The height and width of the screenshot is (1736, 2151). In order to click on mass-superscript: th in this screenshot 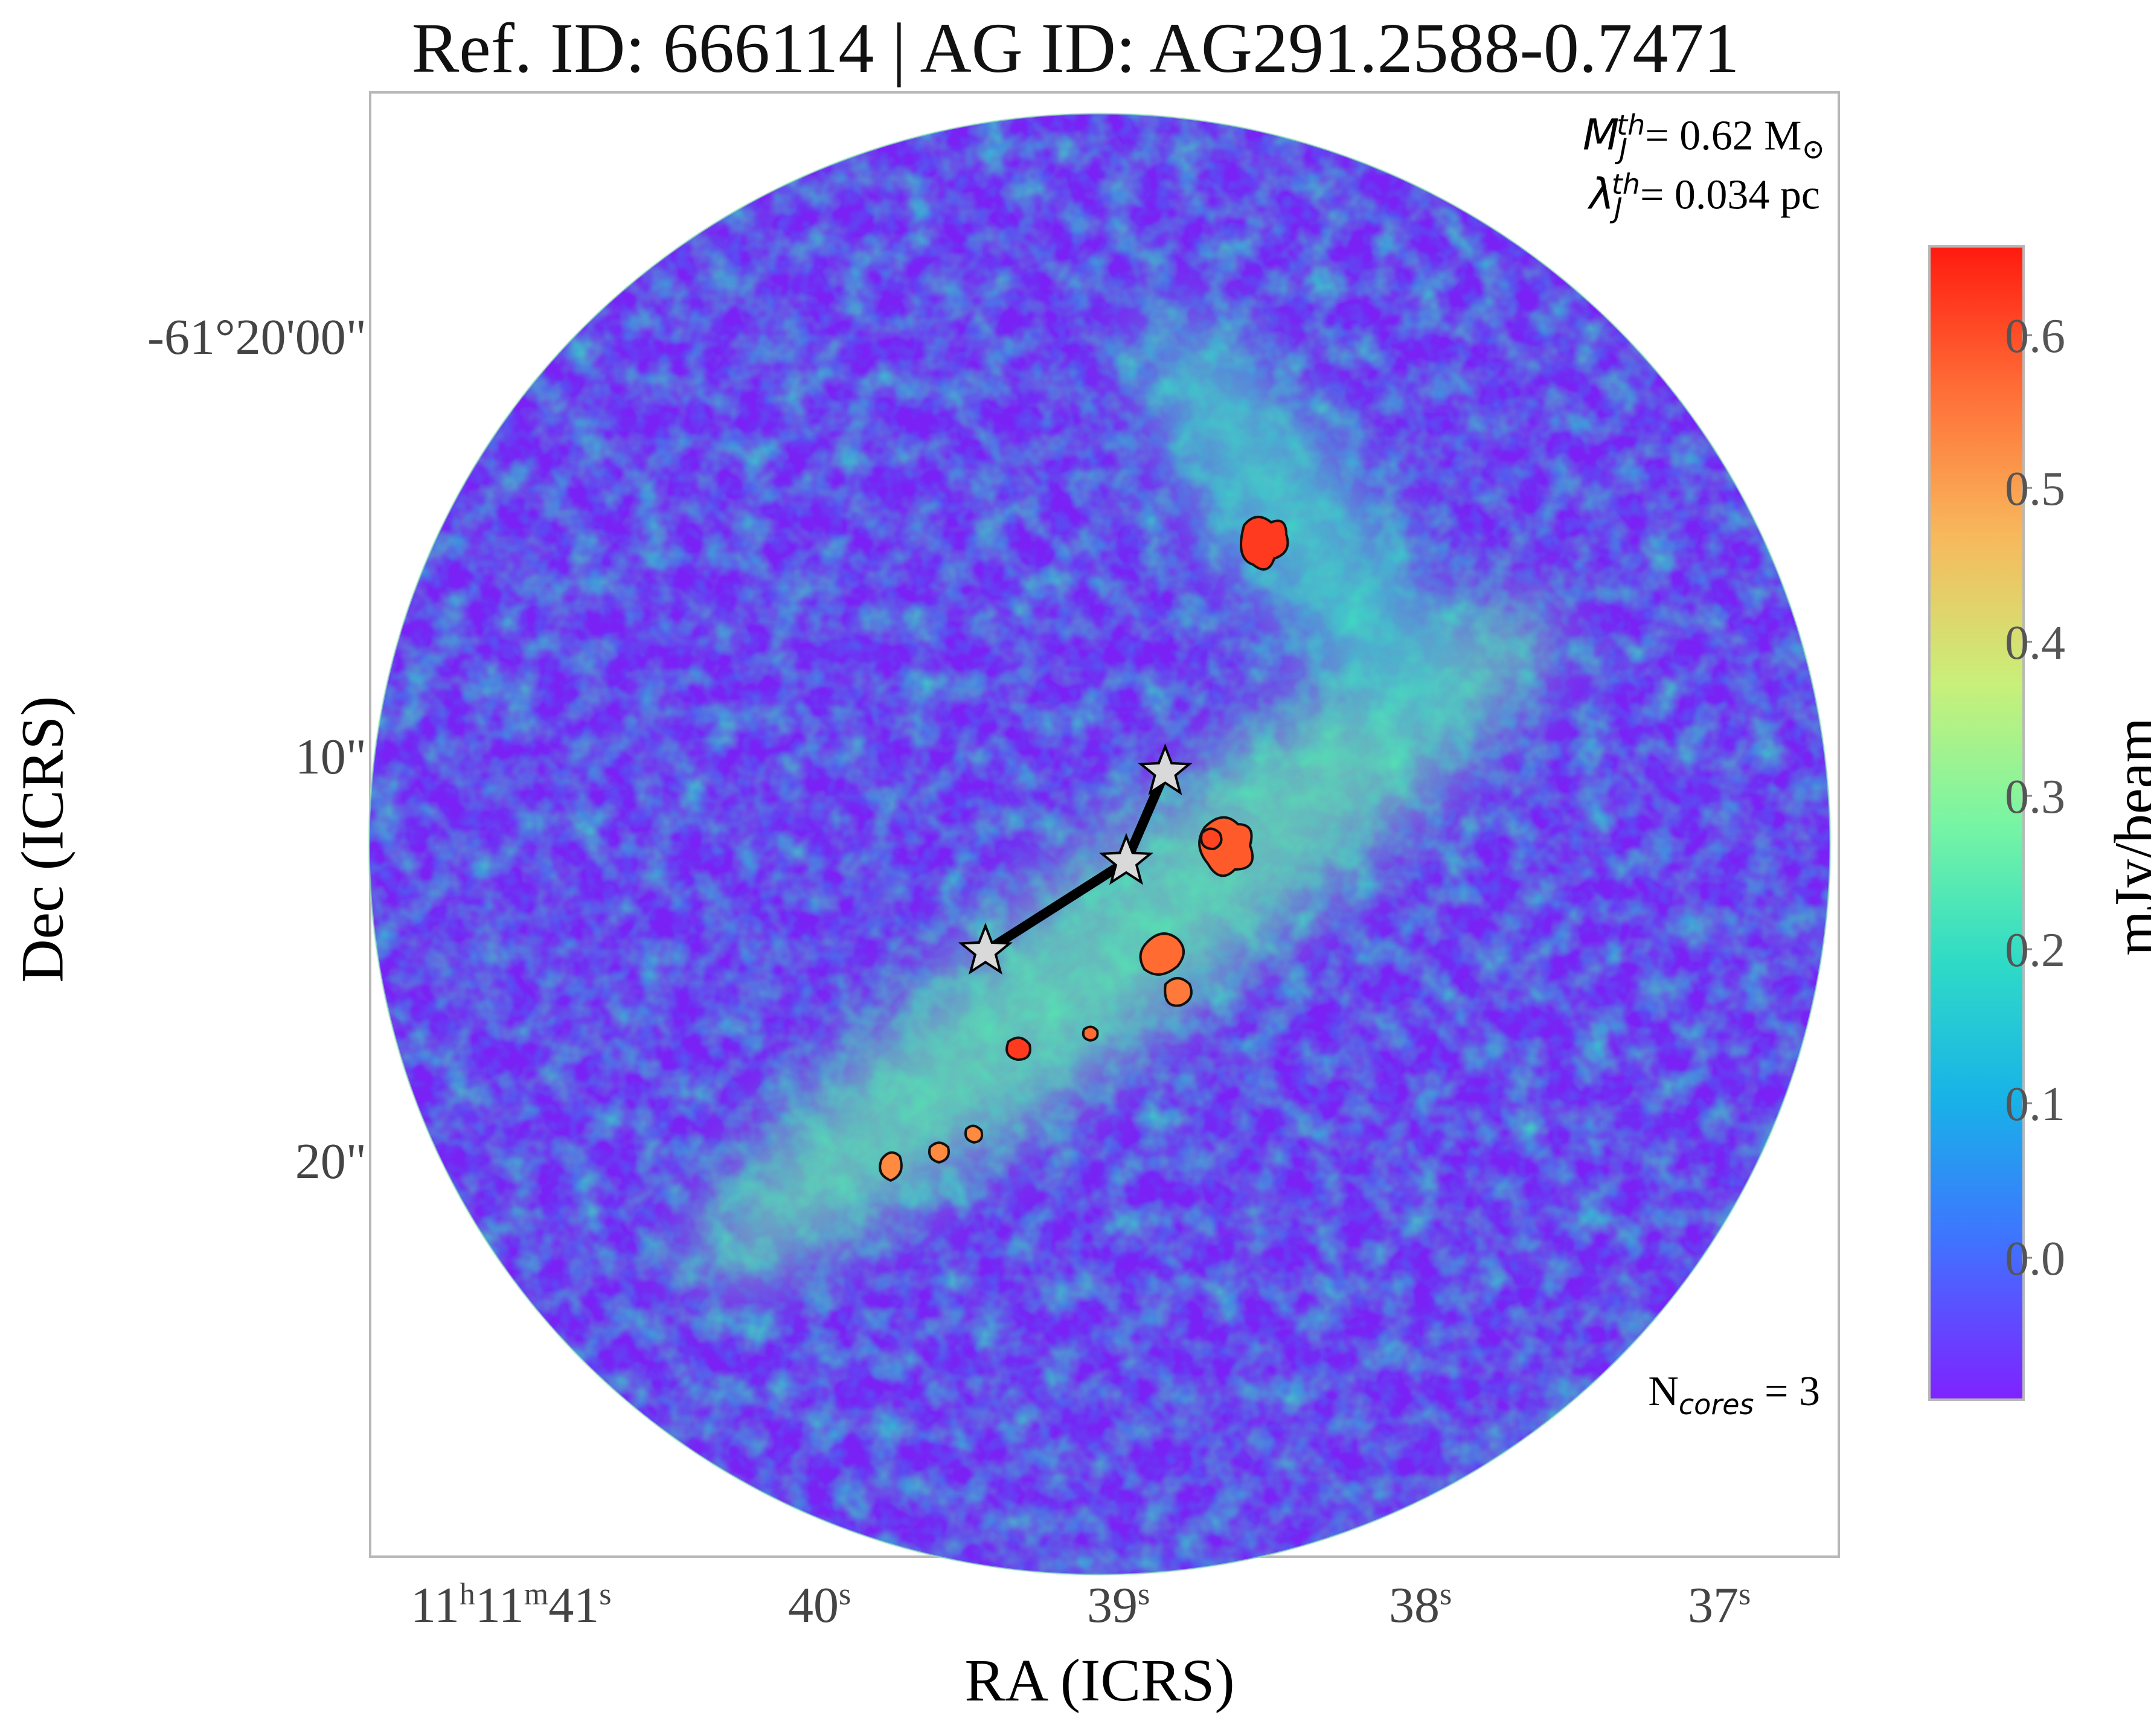, I will do `click(1632, 125)`.